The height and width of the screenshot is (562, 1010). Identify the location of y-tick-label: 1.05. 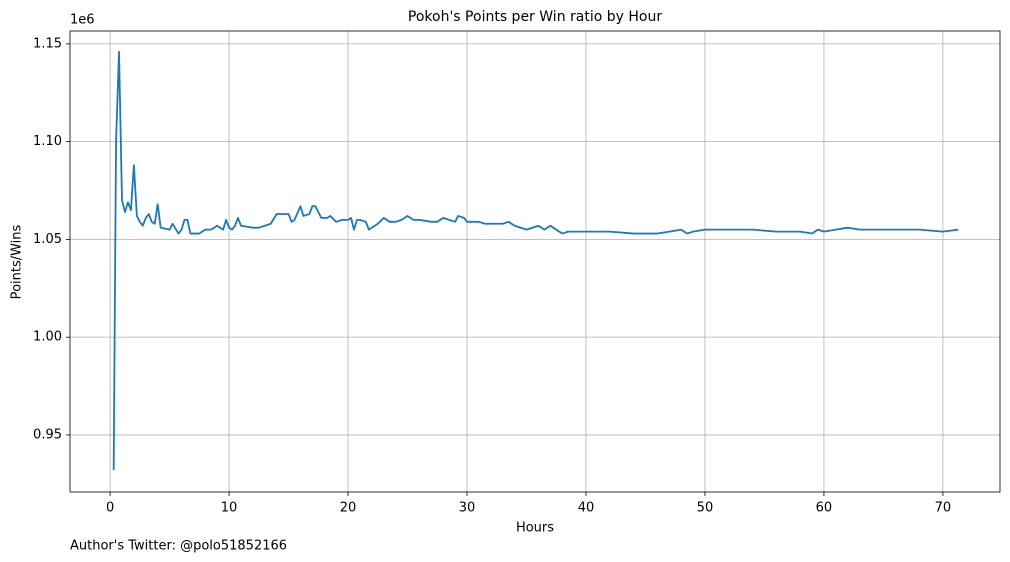
(47, 239).